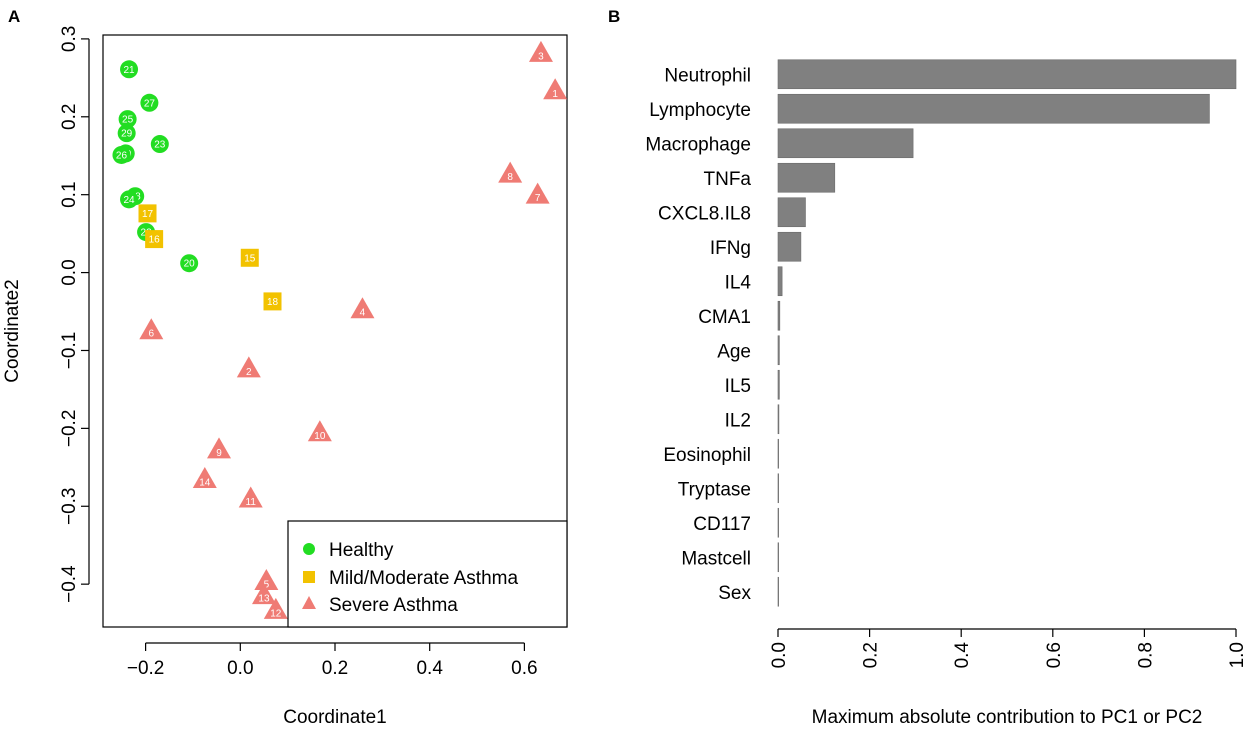  Describe the element at coordinates (716, 558) in the screenshot. I see `bar-category-label: Mastcell` at that location.